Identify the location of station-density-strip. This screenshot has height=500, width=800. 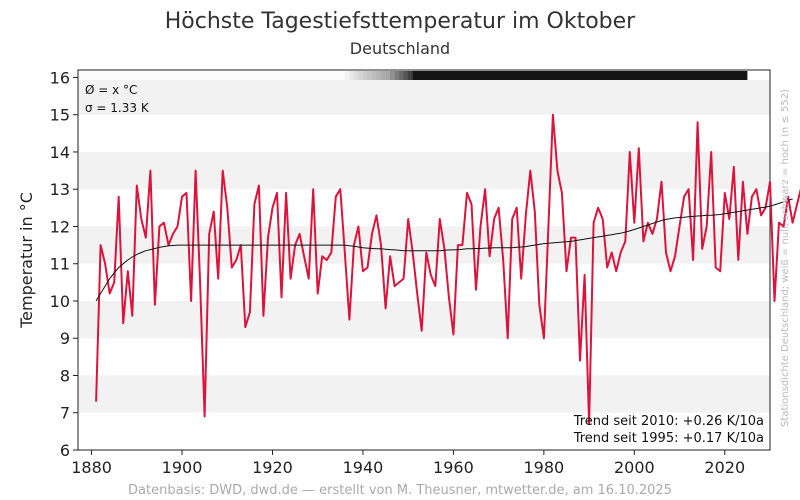
(424, 75).